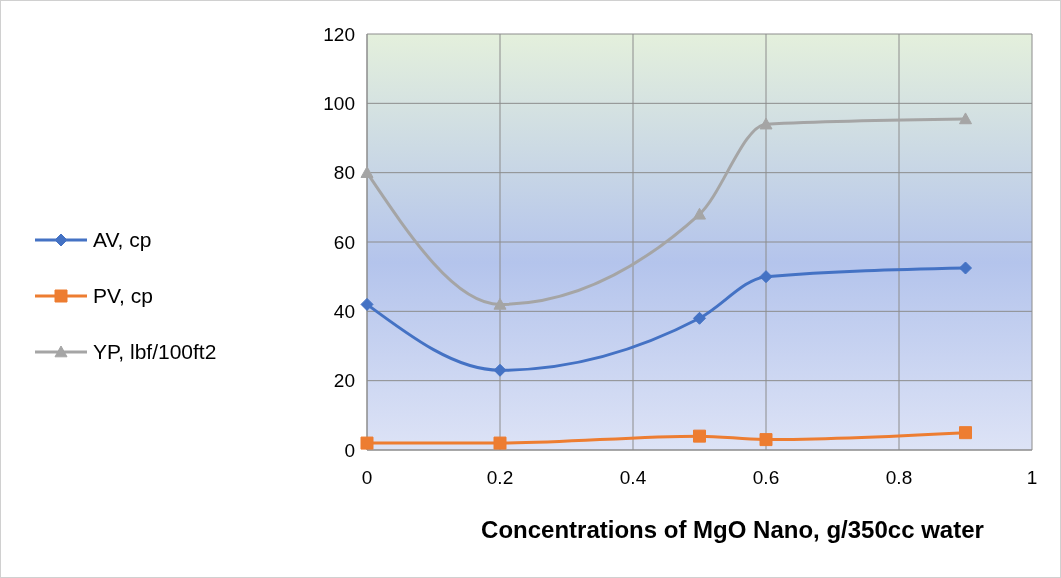 Image resolution: width=1061 pixels, height=578 pixels. What do you see at coordinates (344, 311) in the screenshot?
I see `y-tick-label: 40` at bounding box center [344, 311].